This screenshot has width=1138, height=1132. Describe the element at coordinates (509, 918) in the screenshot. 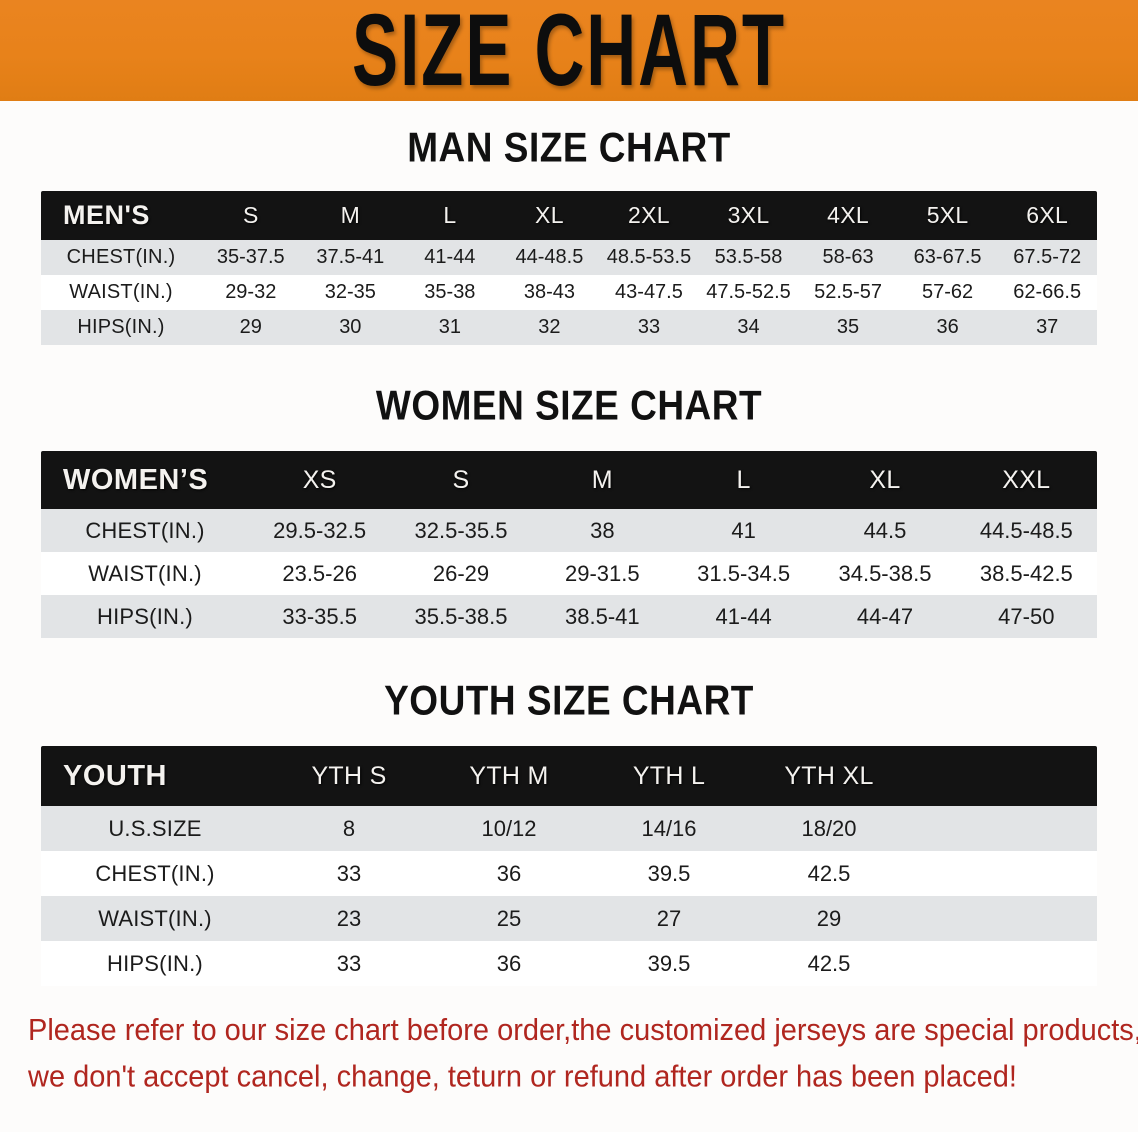

I see `table-cell: 25` at that location.